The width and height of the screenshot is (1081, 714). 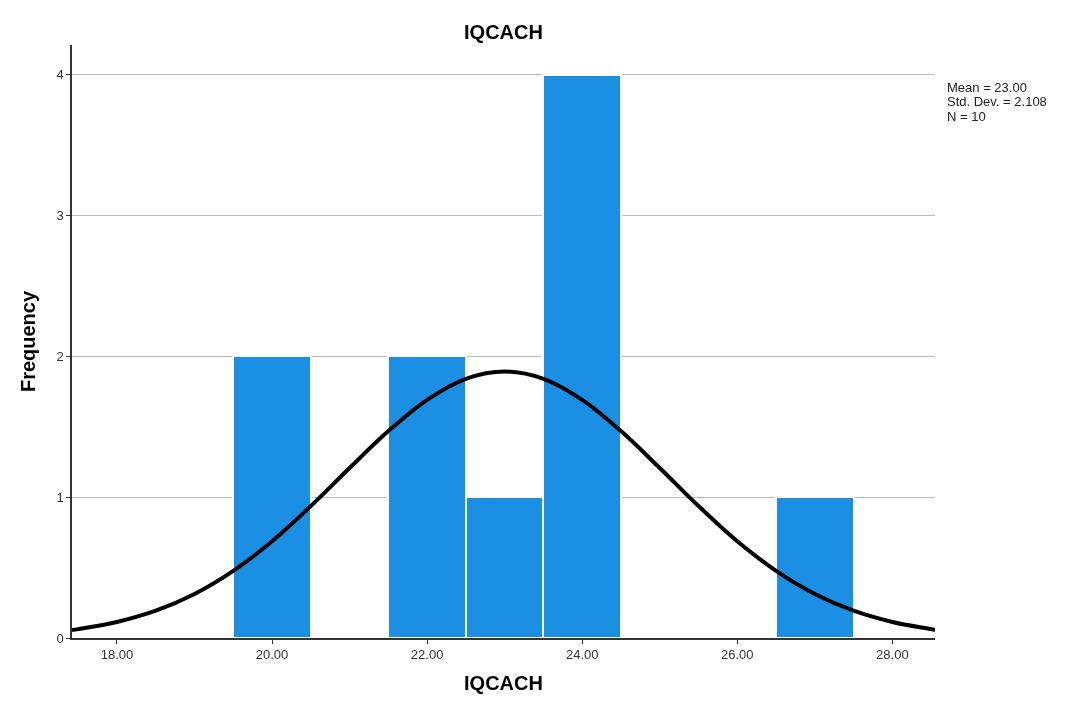 What do you see at coordinates (60, 638) in the screenshot?
I see `y-tick-label: 0` at bounding box center [60, 638].